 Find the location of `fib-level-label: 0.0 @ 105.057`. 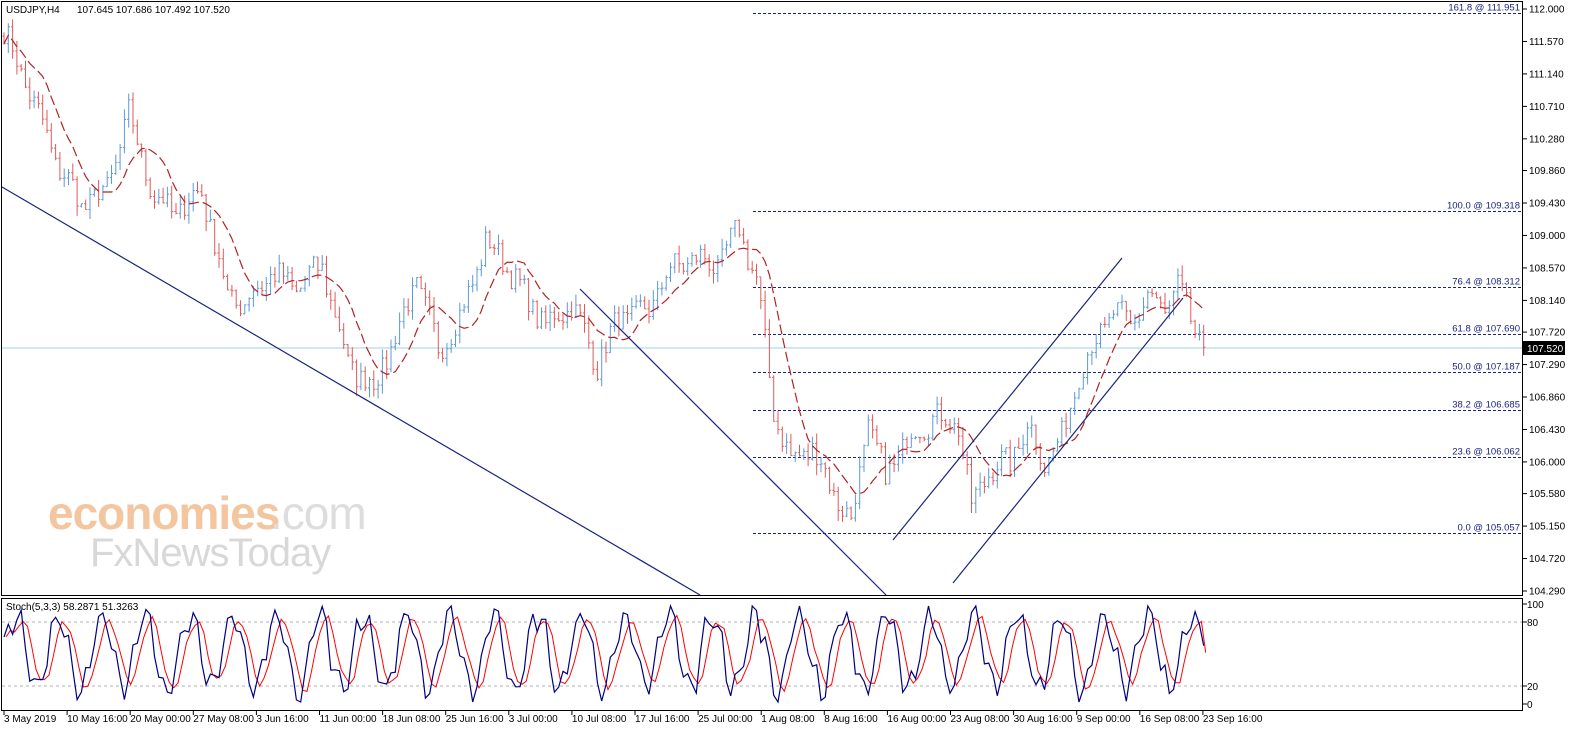

fib-level-label: 0.0 @ 105.057 is located at coordinates (1489, 528).